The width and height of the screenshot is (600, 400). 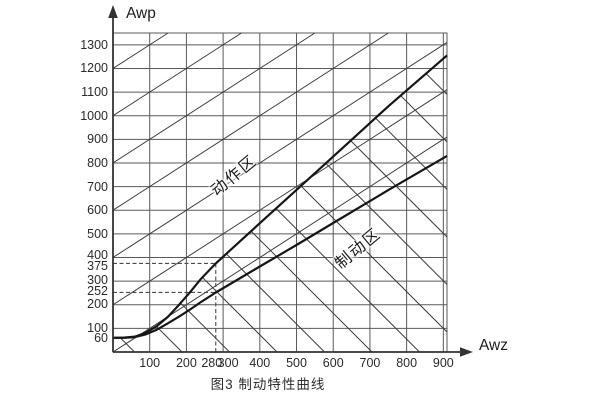 What do you see at coordinates (141, 13) in the screenshot?
I see `y-axis-title: Awp` at bounding box center [141, 13].